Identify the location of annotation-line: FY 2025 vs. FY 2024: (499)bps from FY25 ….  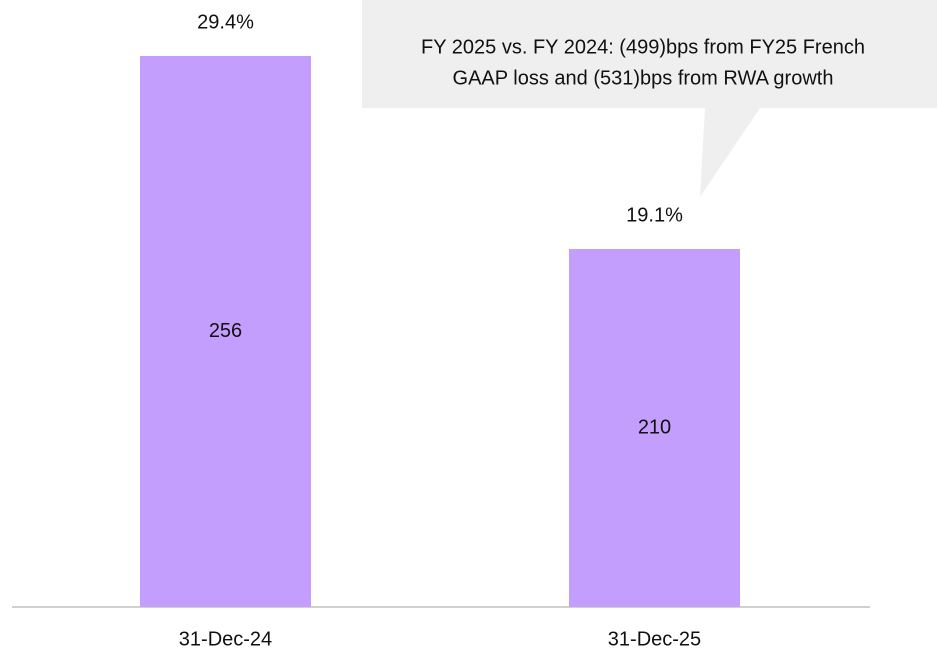
(643, 47).